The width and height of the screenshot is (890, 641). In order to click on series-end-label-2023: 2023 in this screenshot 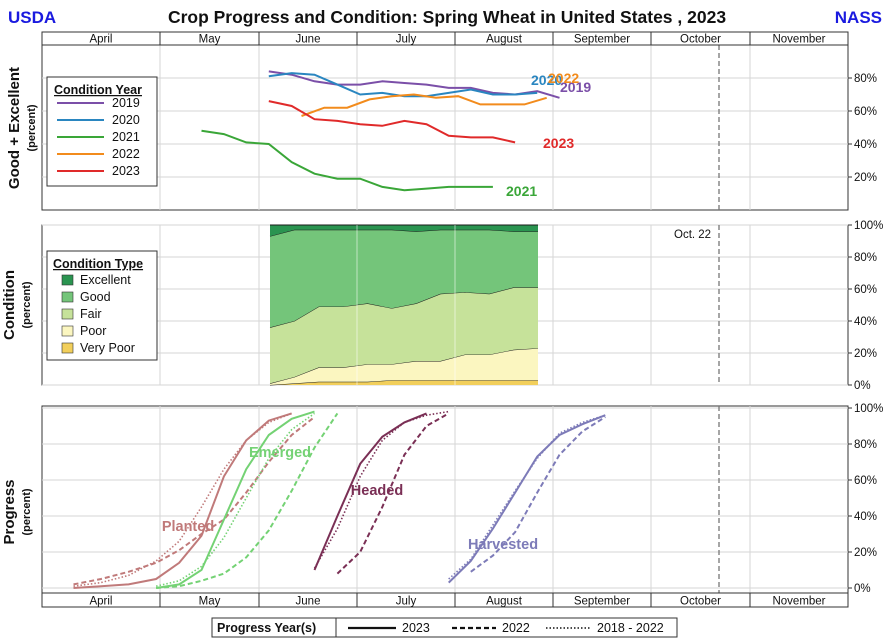, I will do `click(558, 143)`.